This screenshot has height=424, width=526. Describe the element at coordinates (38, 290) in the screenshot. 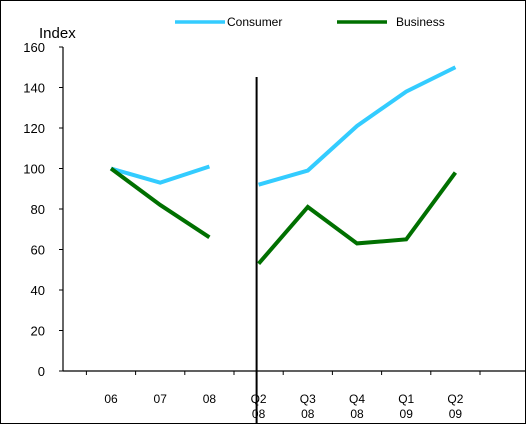

I see `y-tick-label: 40` at that location.